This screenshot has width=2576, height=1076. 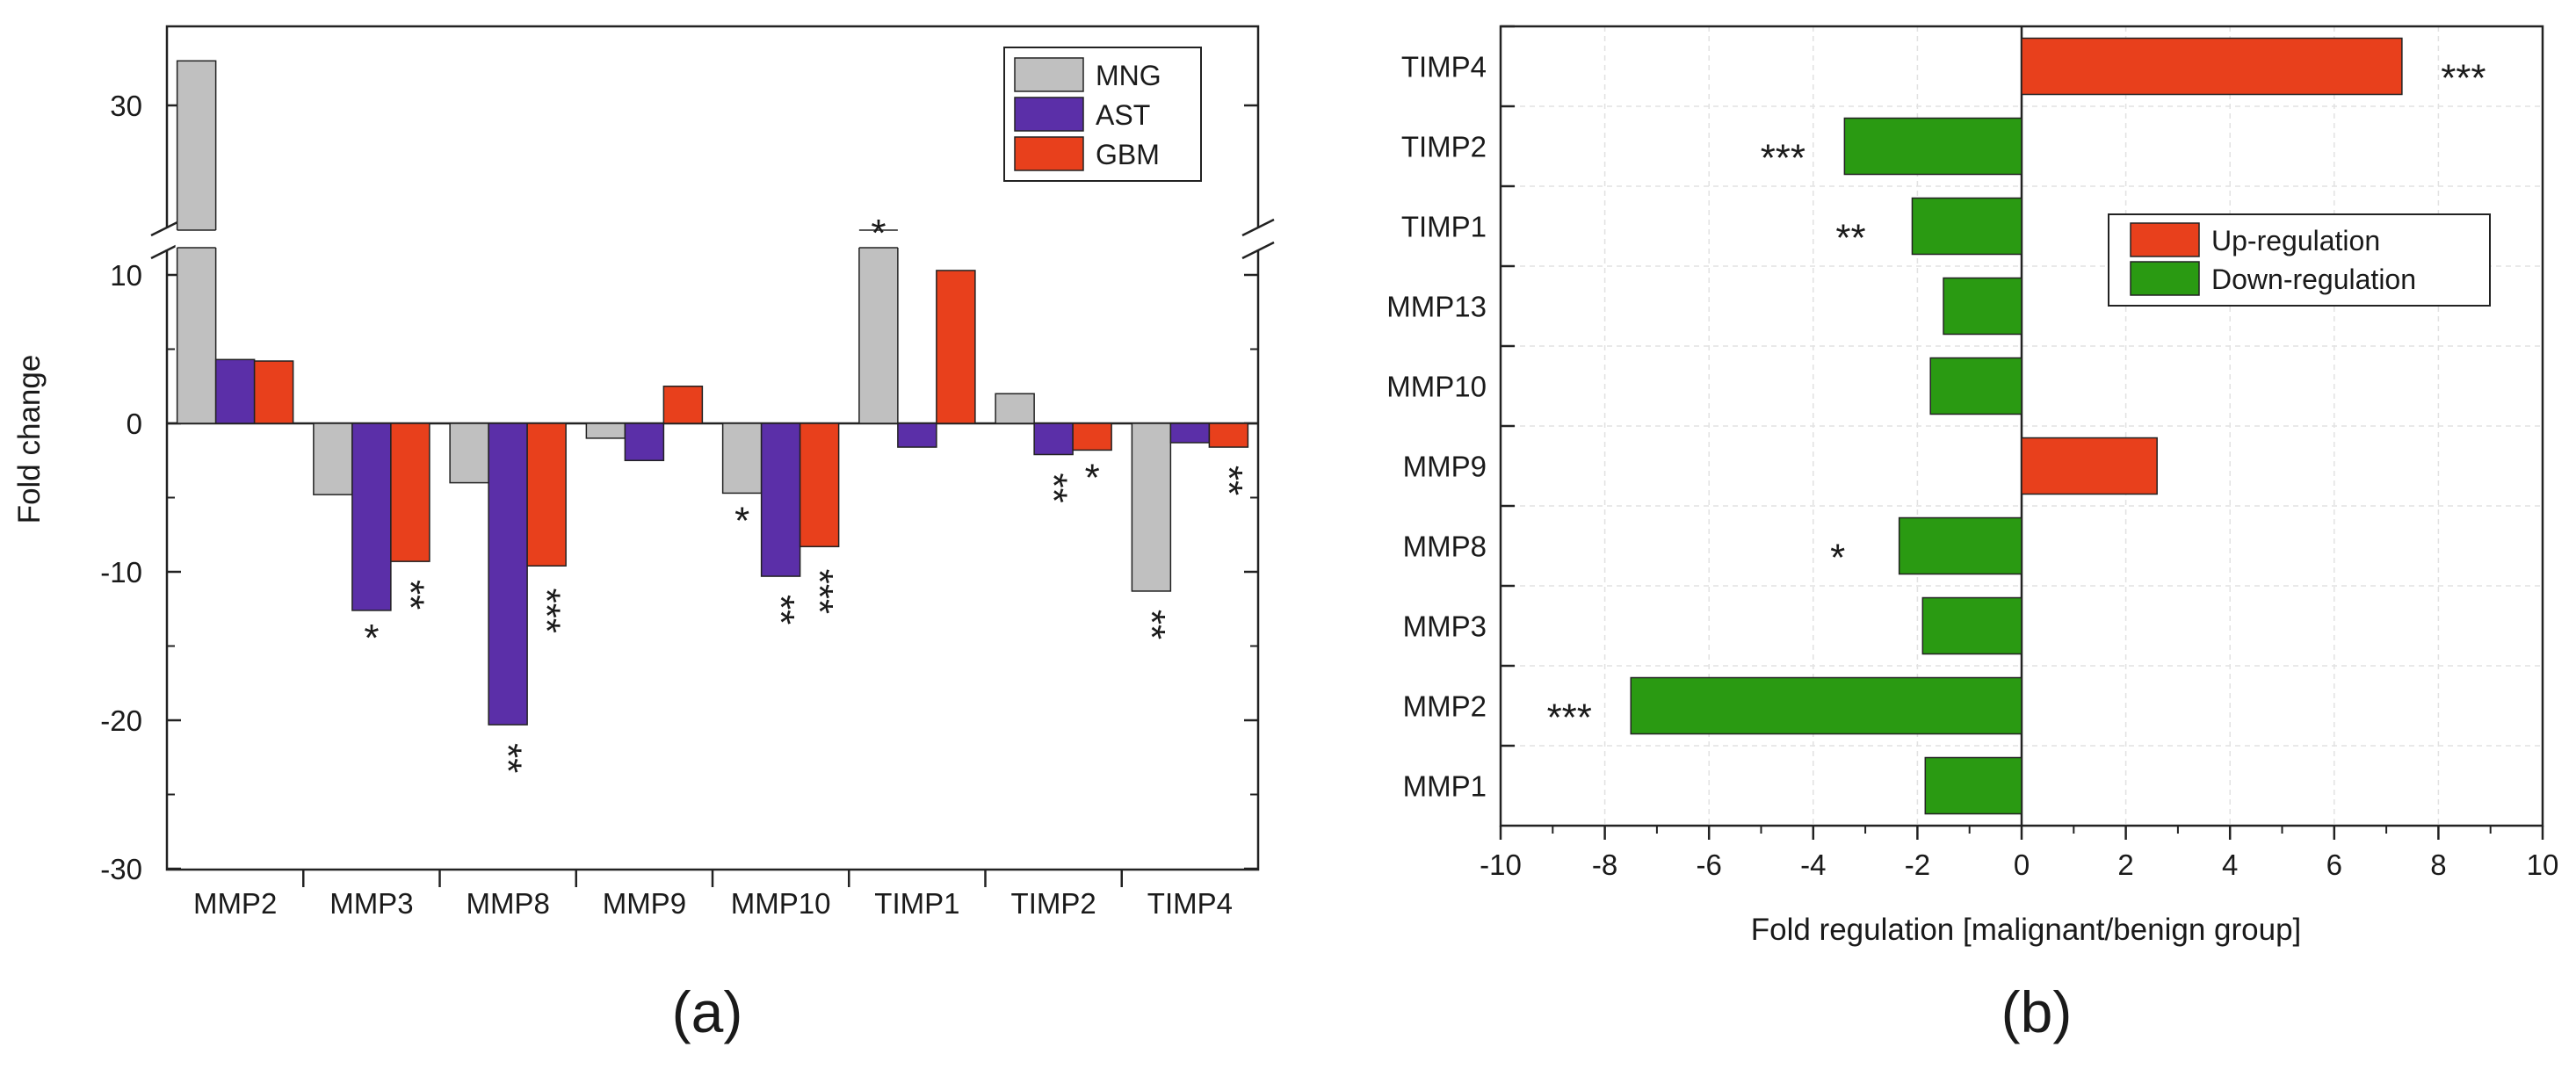 I want to click on y-tick-label: 30, so click(x=126, y=106).